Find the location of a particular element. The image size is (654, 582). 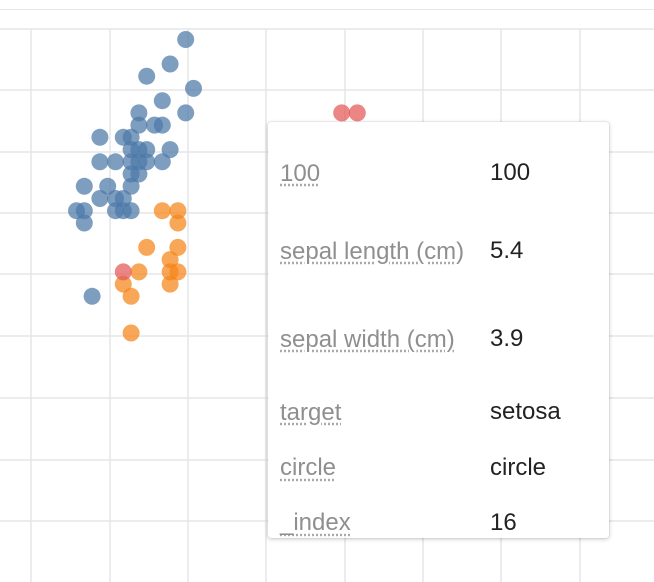

tooltip-key-index: _index is located at coordinates (315, 522).